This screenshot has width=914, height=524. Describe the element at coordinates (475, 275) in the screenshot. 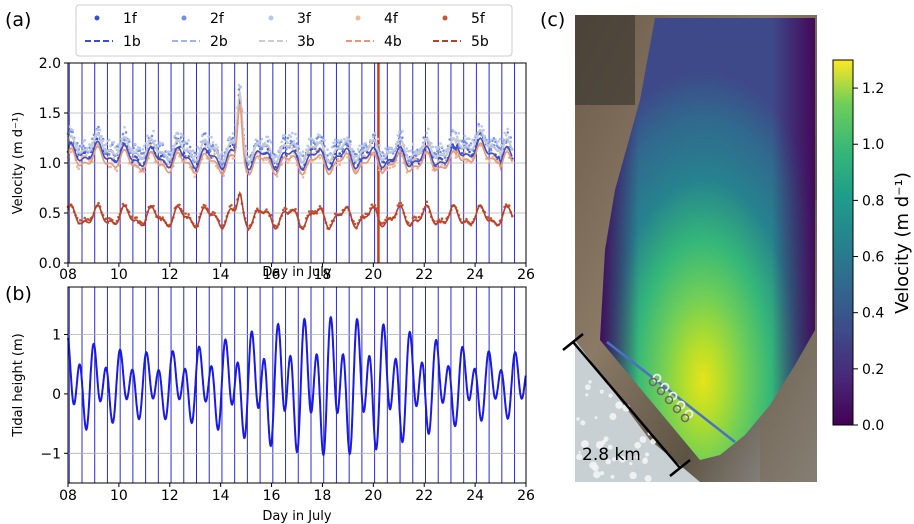

I see `x-tick-label: 24` at that location.